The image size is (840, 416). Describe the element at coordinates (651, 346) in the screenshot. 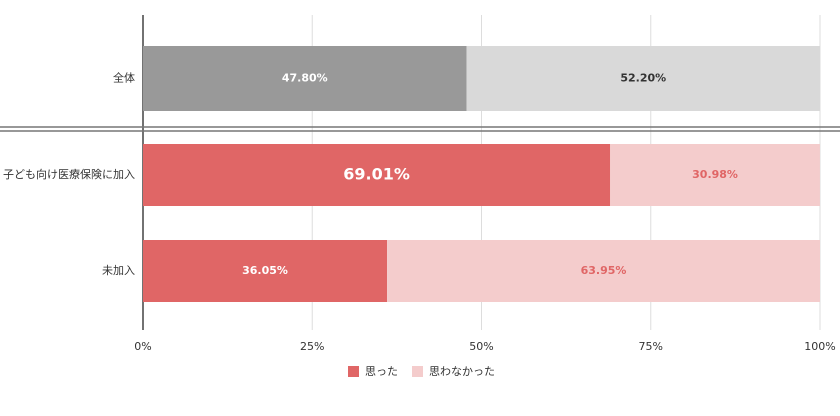

I see `x-tick-label: 75%` at that location.